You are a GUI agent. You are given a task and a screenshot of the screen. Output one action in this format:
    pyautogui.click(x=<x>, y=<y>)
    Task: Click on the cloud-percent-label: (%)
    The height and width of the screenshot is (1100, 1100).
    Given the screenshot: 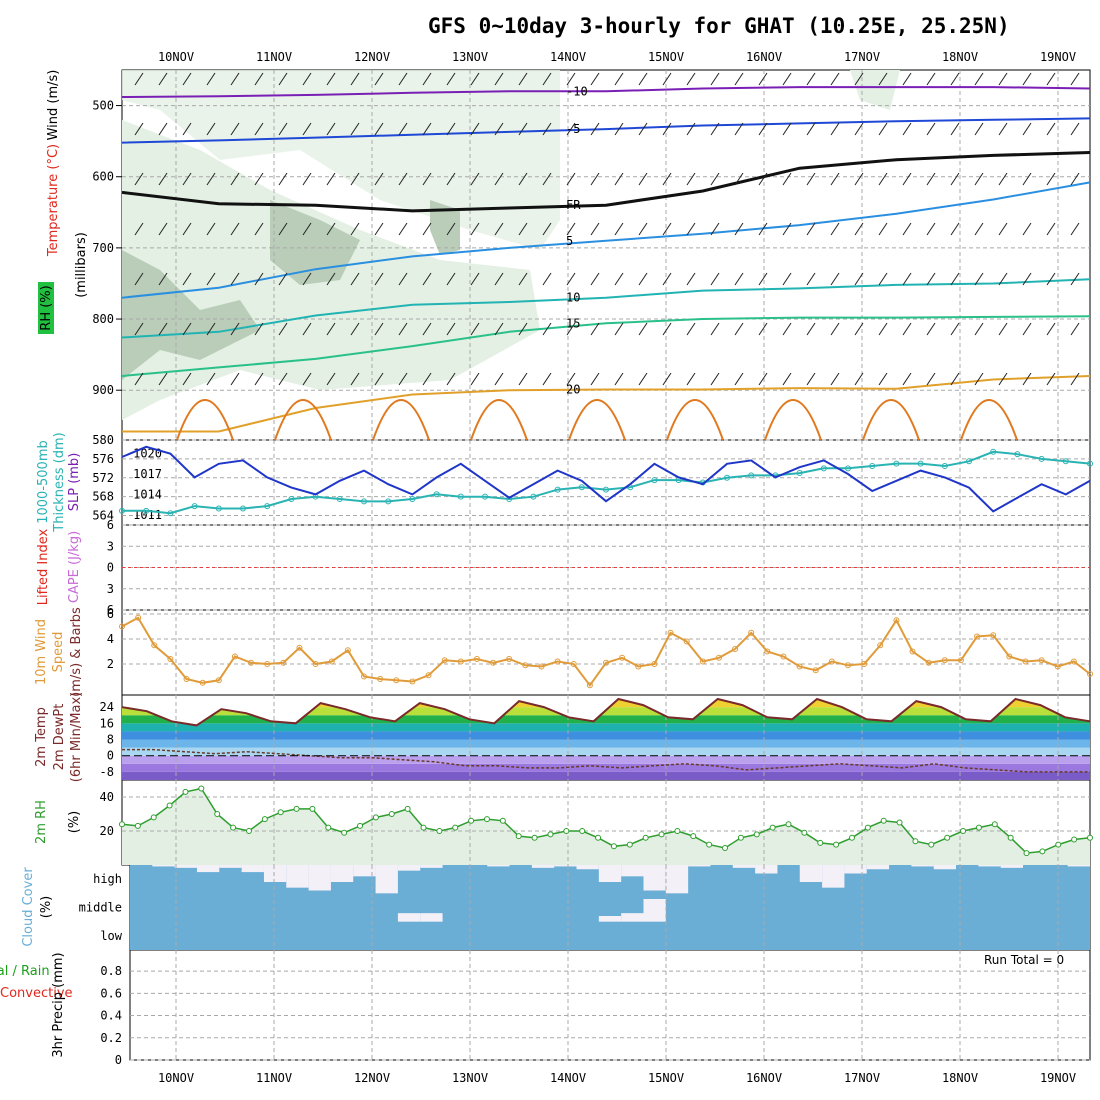 What is the action you would take?
    pyautogui.click(x=46, y=907)
    